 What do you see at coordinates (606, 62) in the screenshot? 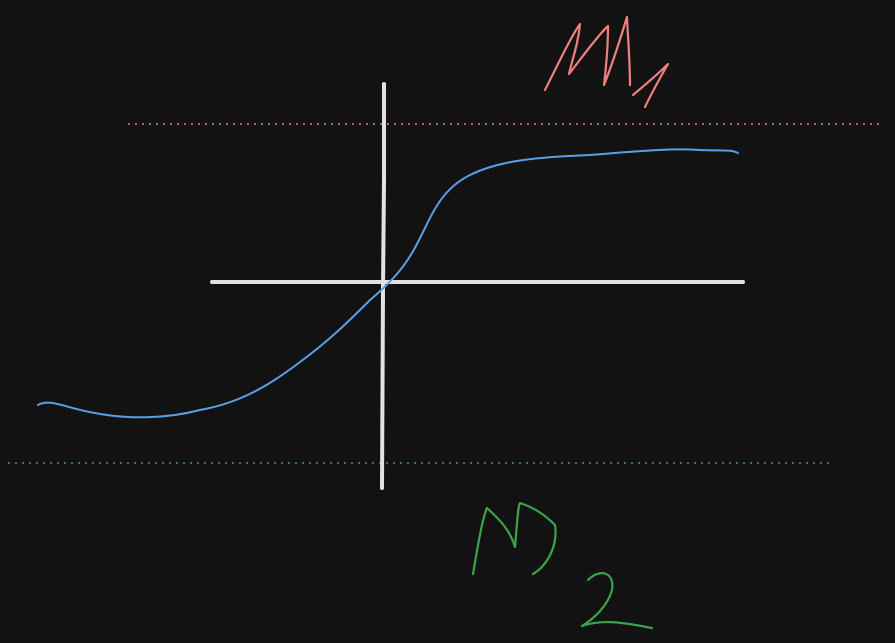
I see `upper-bound-label: M₁` at bounding box center [606, 62].